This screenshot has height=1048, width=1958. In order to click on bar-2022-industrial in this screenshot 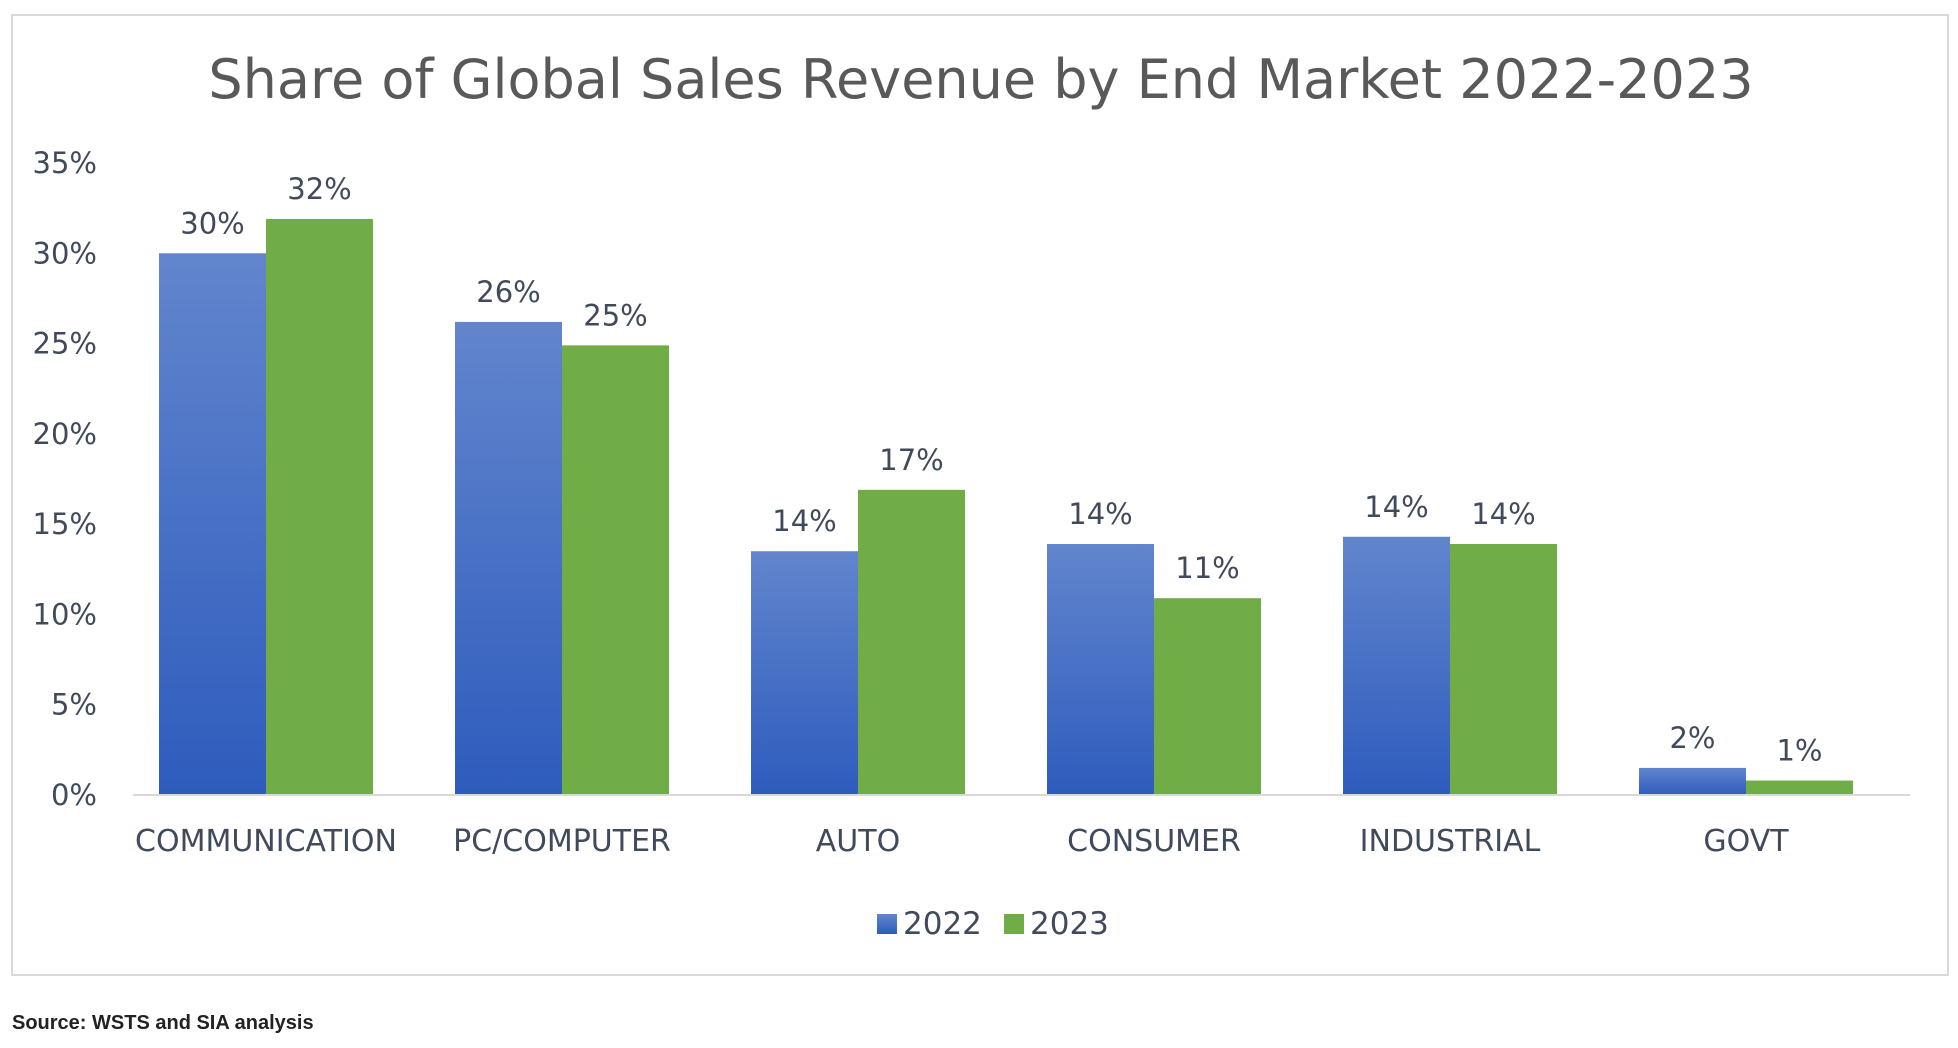, I will do `click(1396, 665)`.